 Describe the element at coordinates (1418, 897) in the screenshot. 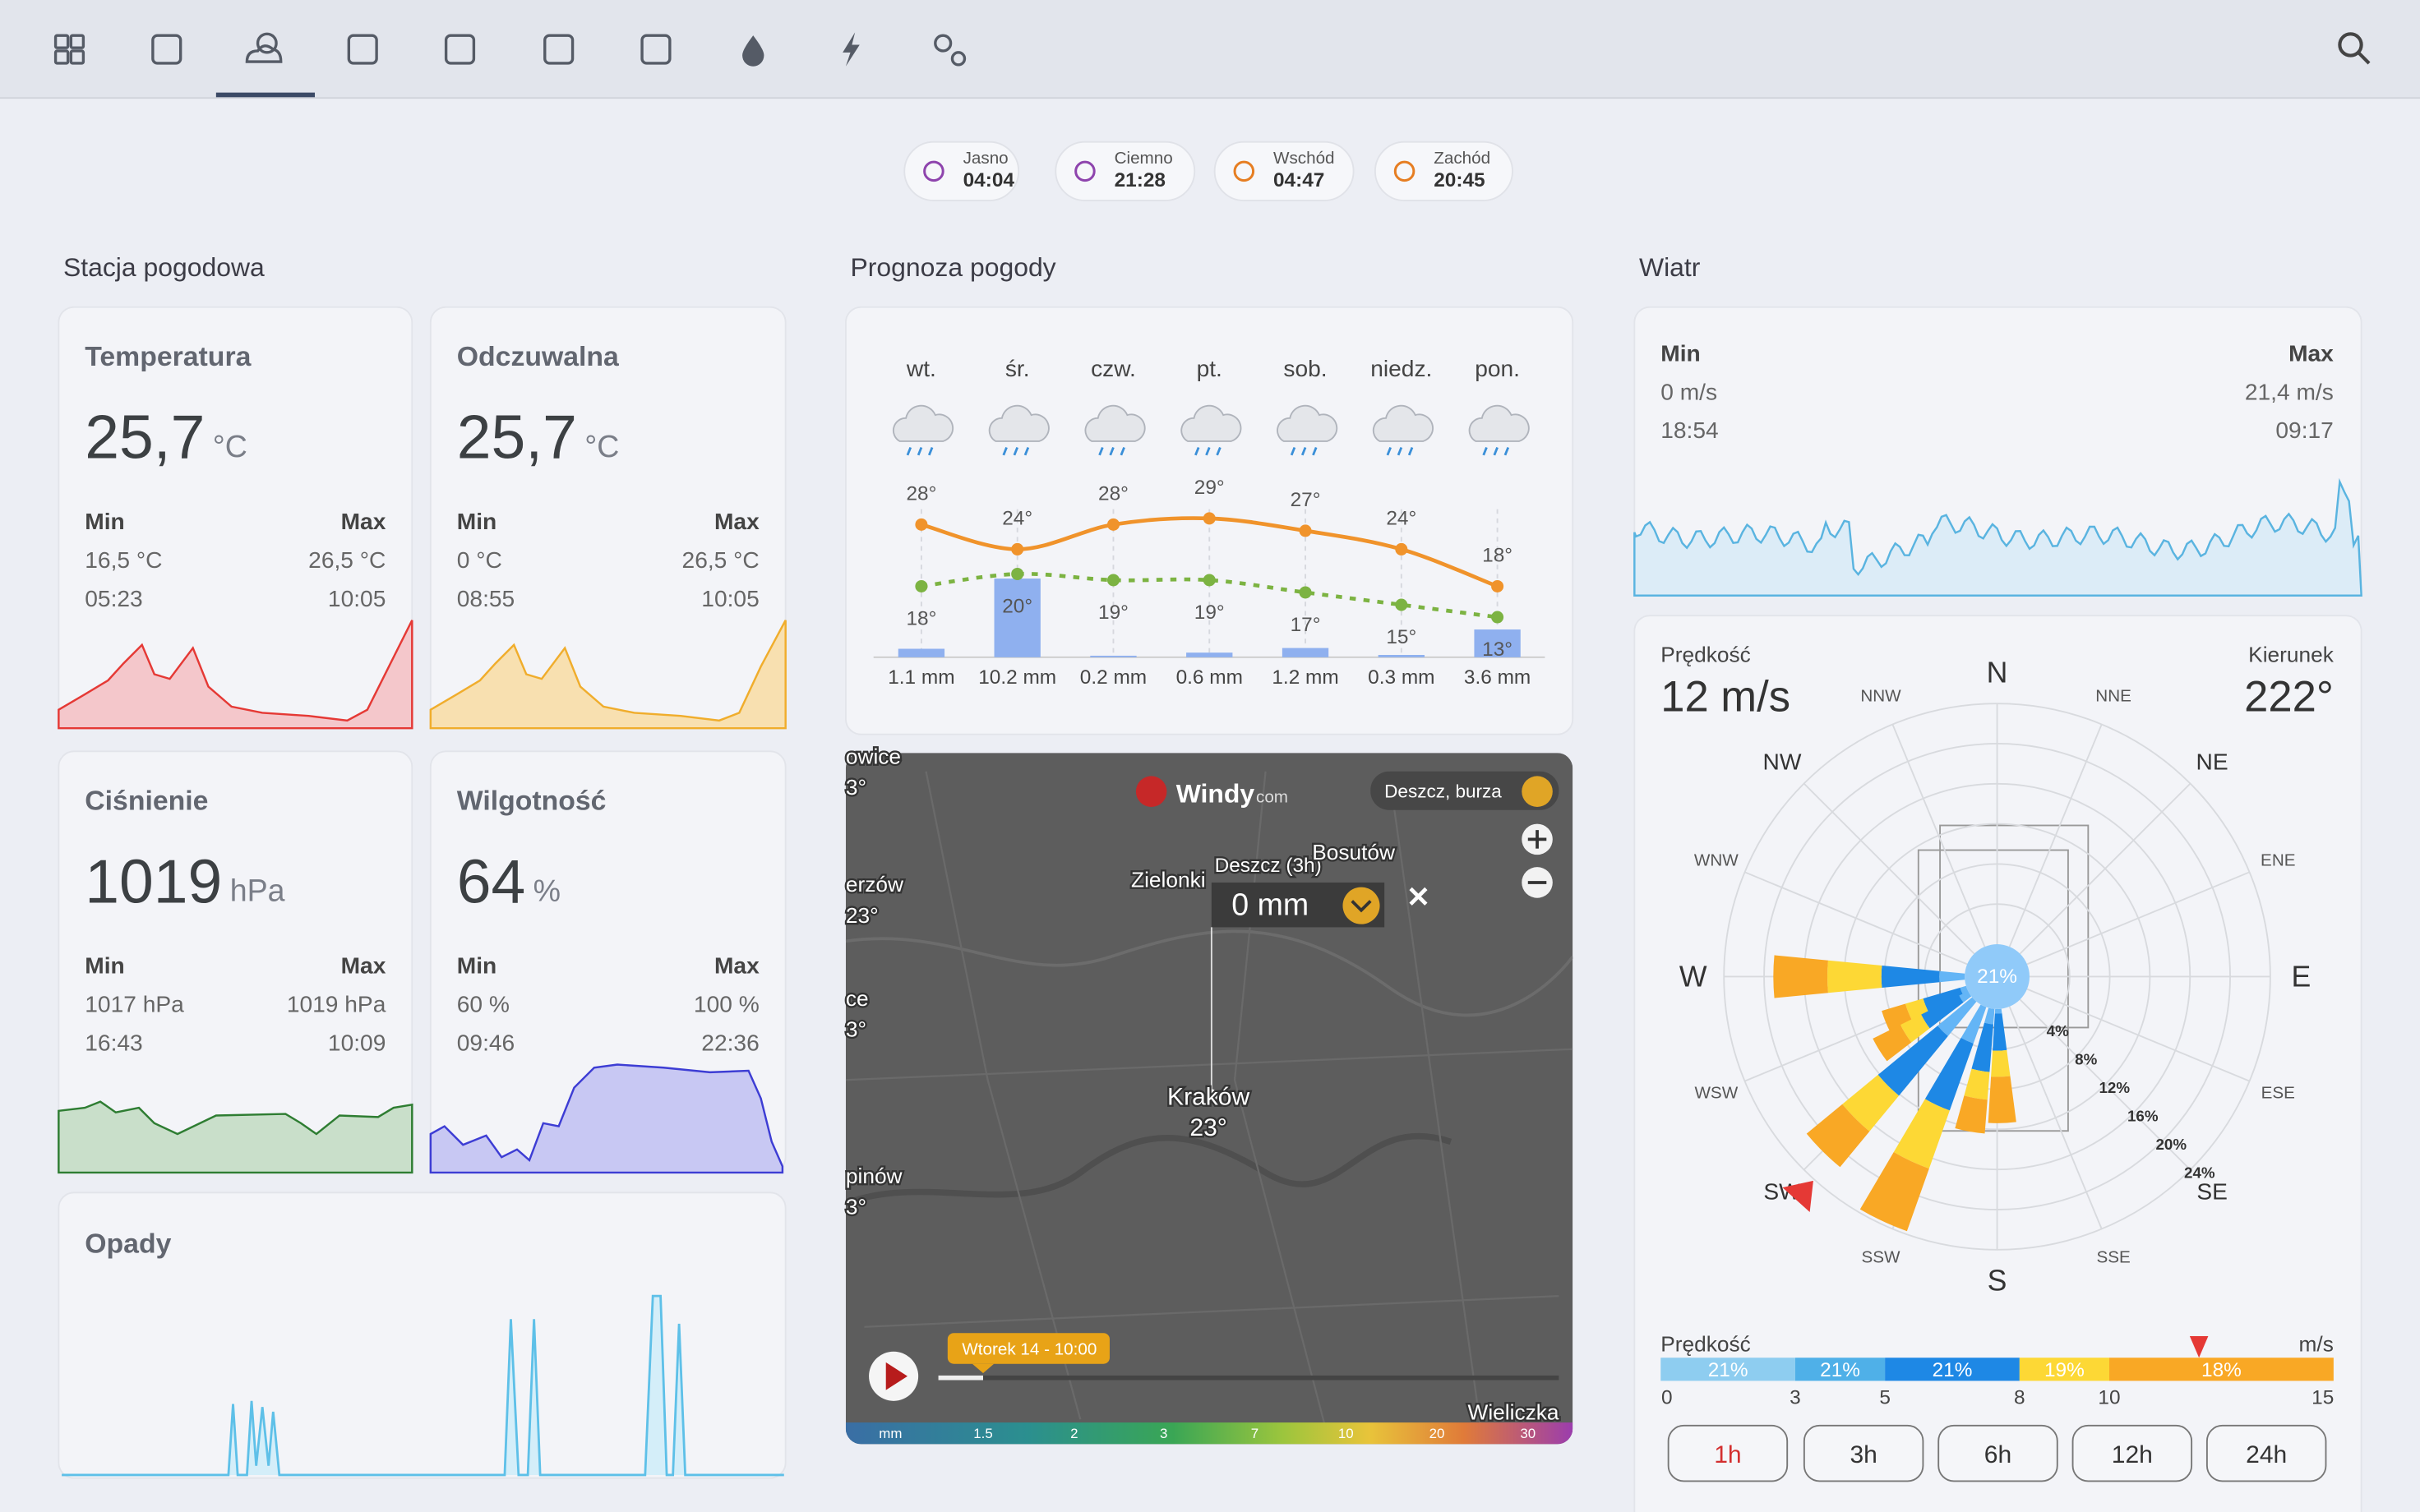

I see `close-button` at that location.